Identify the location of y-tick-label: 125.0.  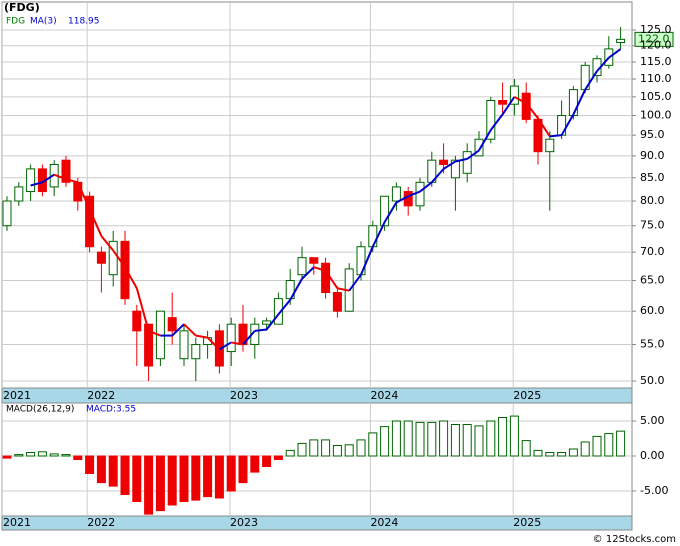
(656, 29).